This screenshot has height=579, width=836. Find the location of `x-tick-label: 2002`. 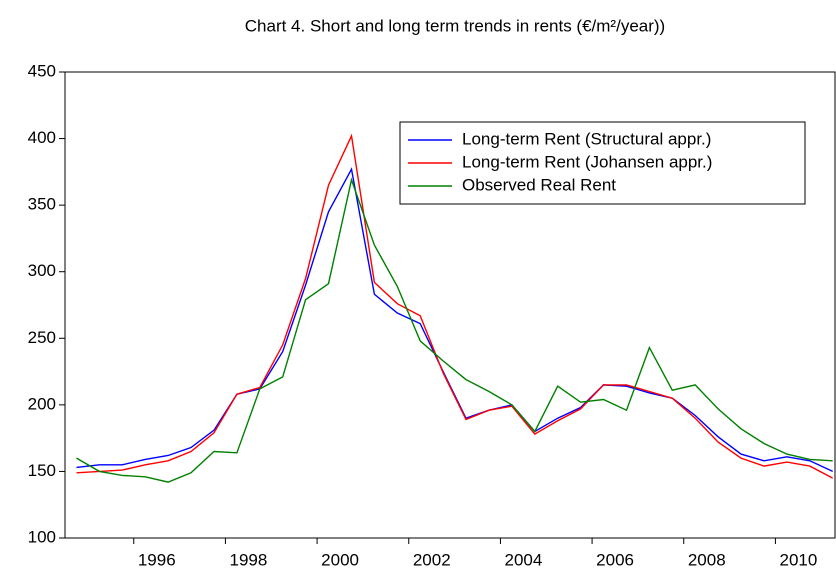

x-tick-label: 2002 is located at coordinates (432, 559).